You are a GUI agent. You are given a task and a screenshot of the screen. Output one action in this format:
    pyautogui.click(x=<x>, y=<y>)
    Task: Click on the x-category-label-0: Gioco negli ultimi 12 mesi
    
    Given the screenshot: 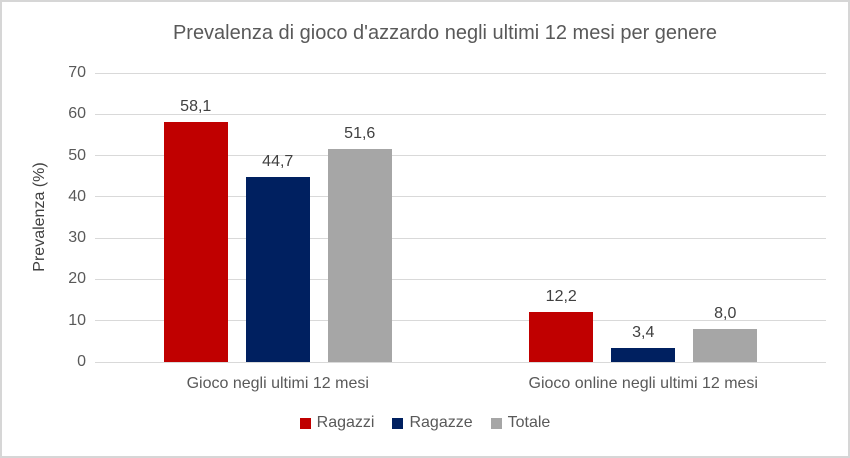 What is the action you would take?
    pyautogui.click(x=277, y=383)
    